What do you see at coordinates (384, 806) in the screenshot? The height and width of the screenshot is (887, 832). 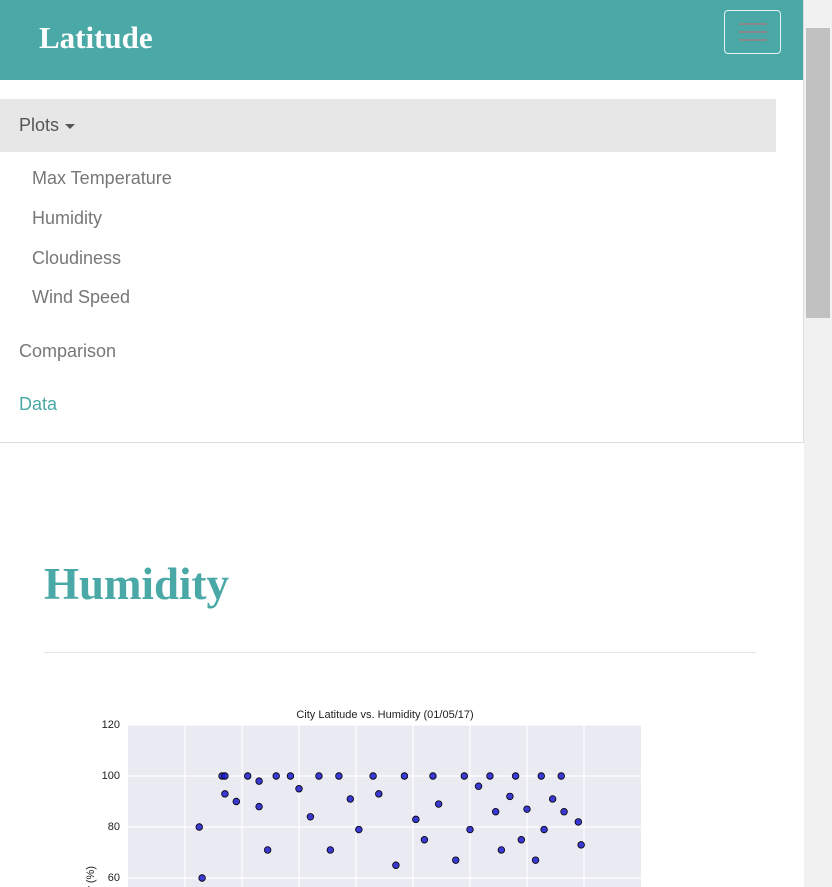 I see `plot-area` at bounding box center [384, 806].